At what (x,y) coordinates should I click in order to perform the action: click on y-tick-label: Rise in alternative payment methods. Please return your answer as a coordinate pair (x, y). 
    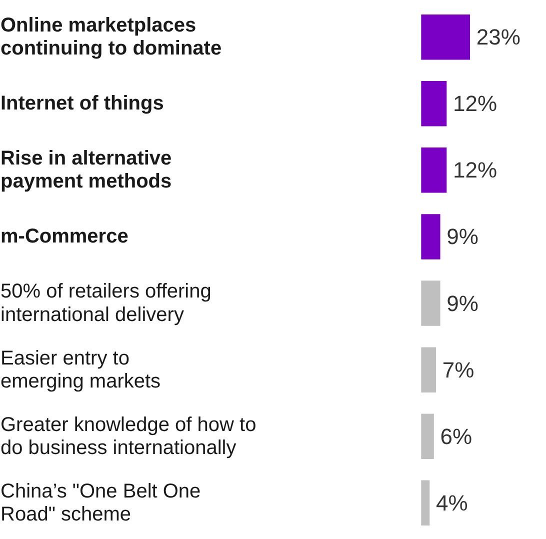
    Looking at the image, I should click on (86, 170).